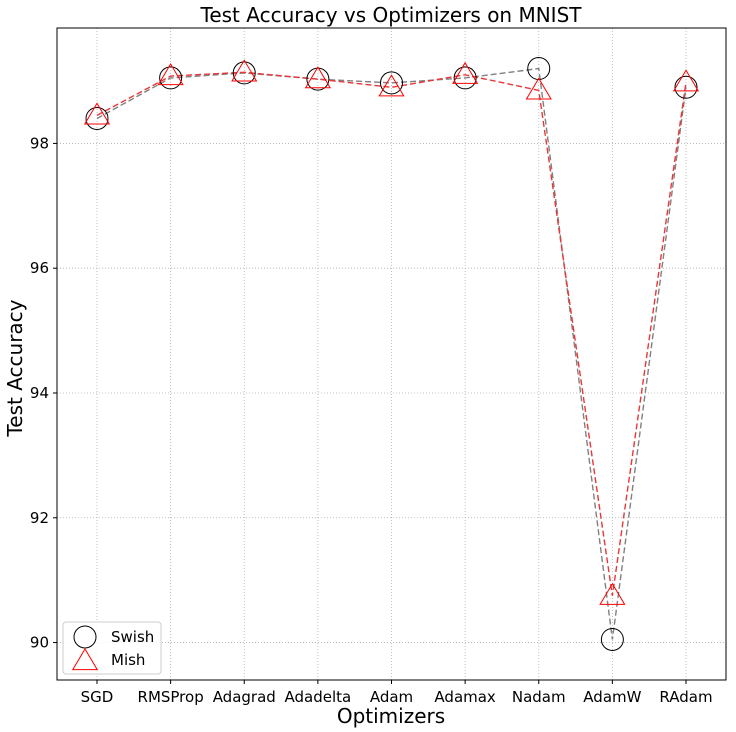  What do you see at coordinates (39, 143) in the screenshot?
I see `y-tick-label: 98` at bounding box center [39, 143].